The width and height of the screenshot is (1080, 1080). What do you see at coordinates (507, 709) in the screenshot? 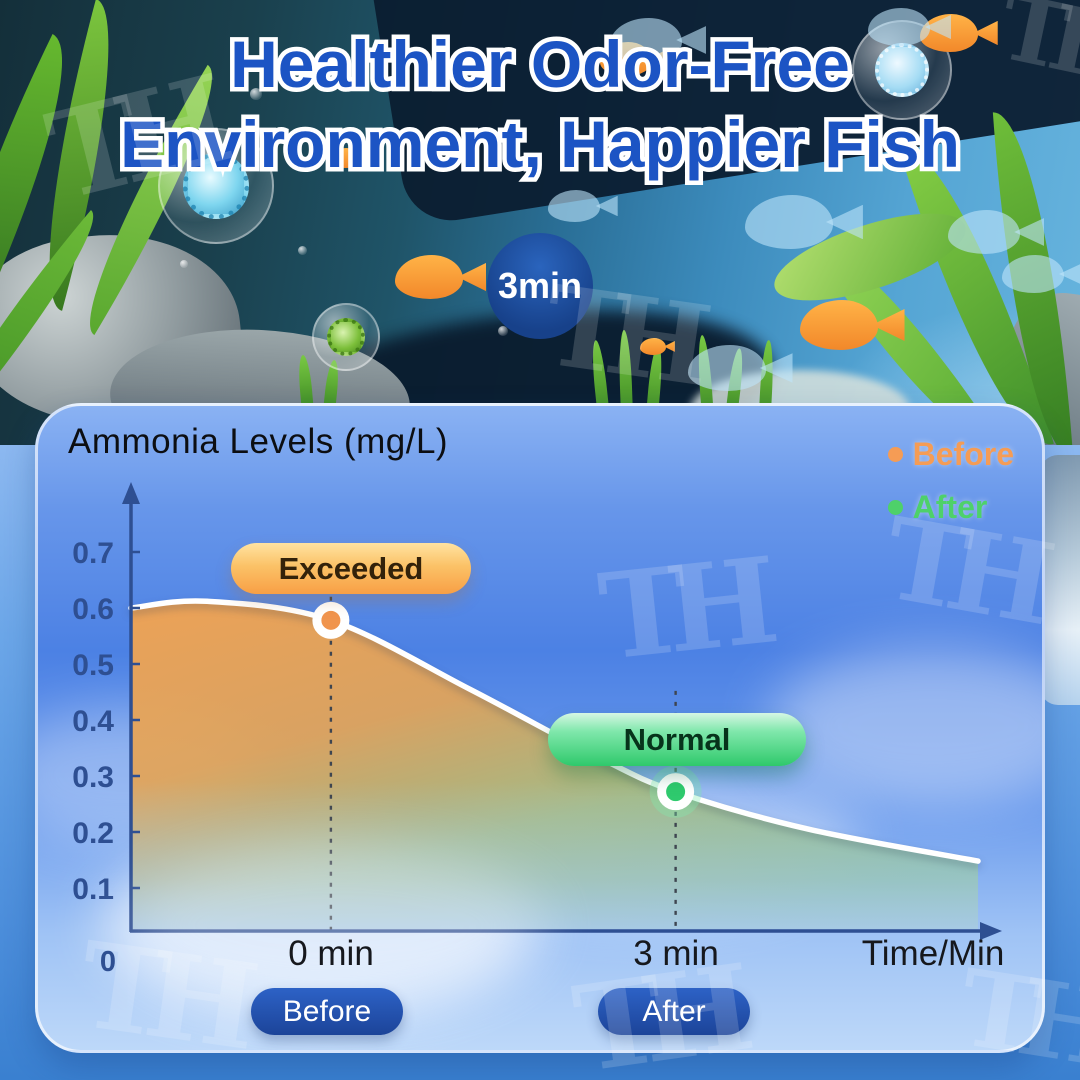
I see `data-point-markers` at bounding box center [507, 709].